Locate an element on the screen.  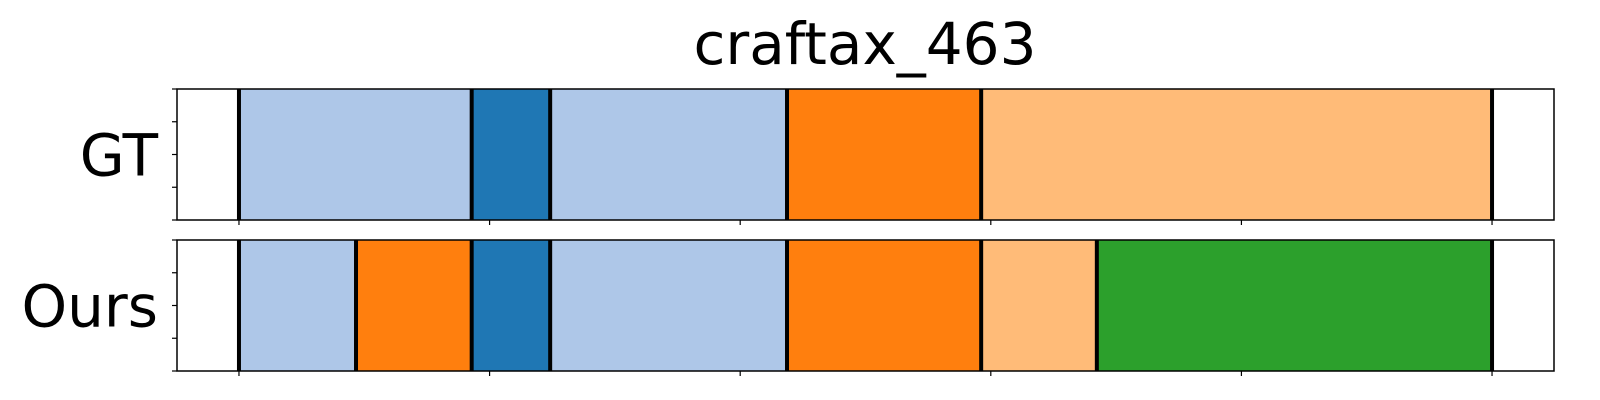
chart-title: craftax_463 is located at coordinates (865, 44).